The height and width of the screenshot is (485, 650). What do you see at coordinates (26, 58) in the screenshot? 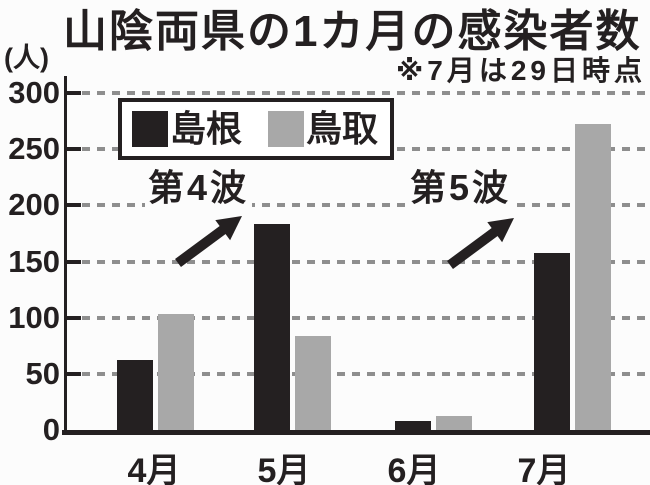
I see `y-axis-unit-label: (人)` at bounding box center [26, 58].